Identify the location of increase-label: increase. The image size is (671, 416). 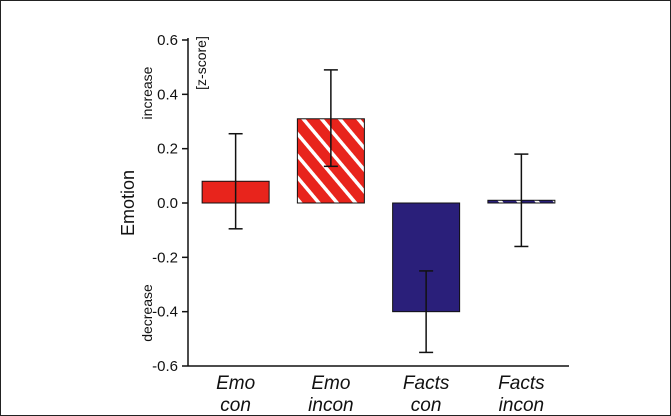
(147, 92).